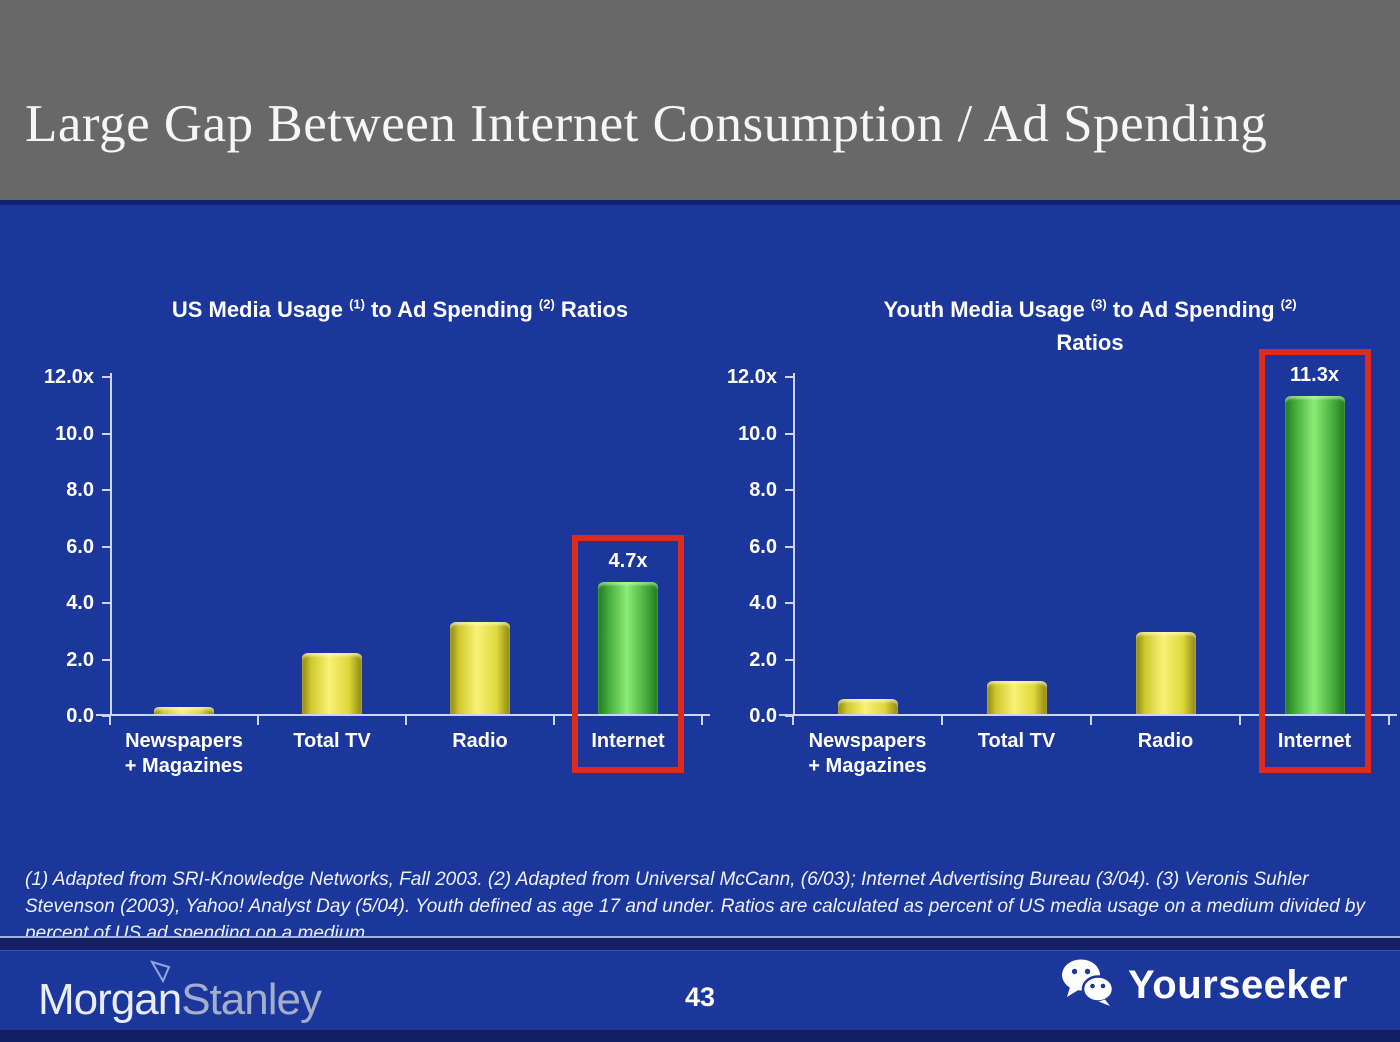 The image size is (1400, 1042). What do you see at coordinates (628, 561) in the screenshot?
I see `value-label-internet: 4.7x` at bounding box center [628, 561].